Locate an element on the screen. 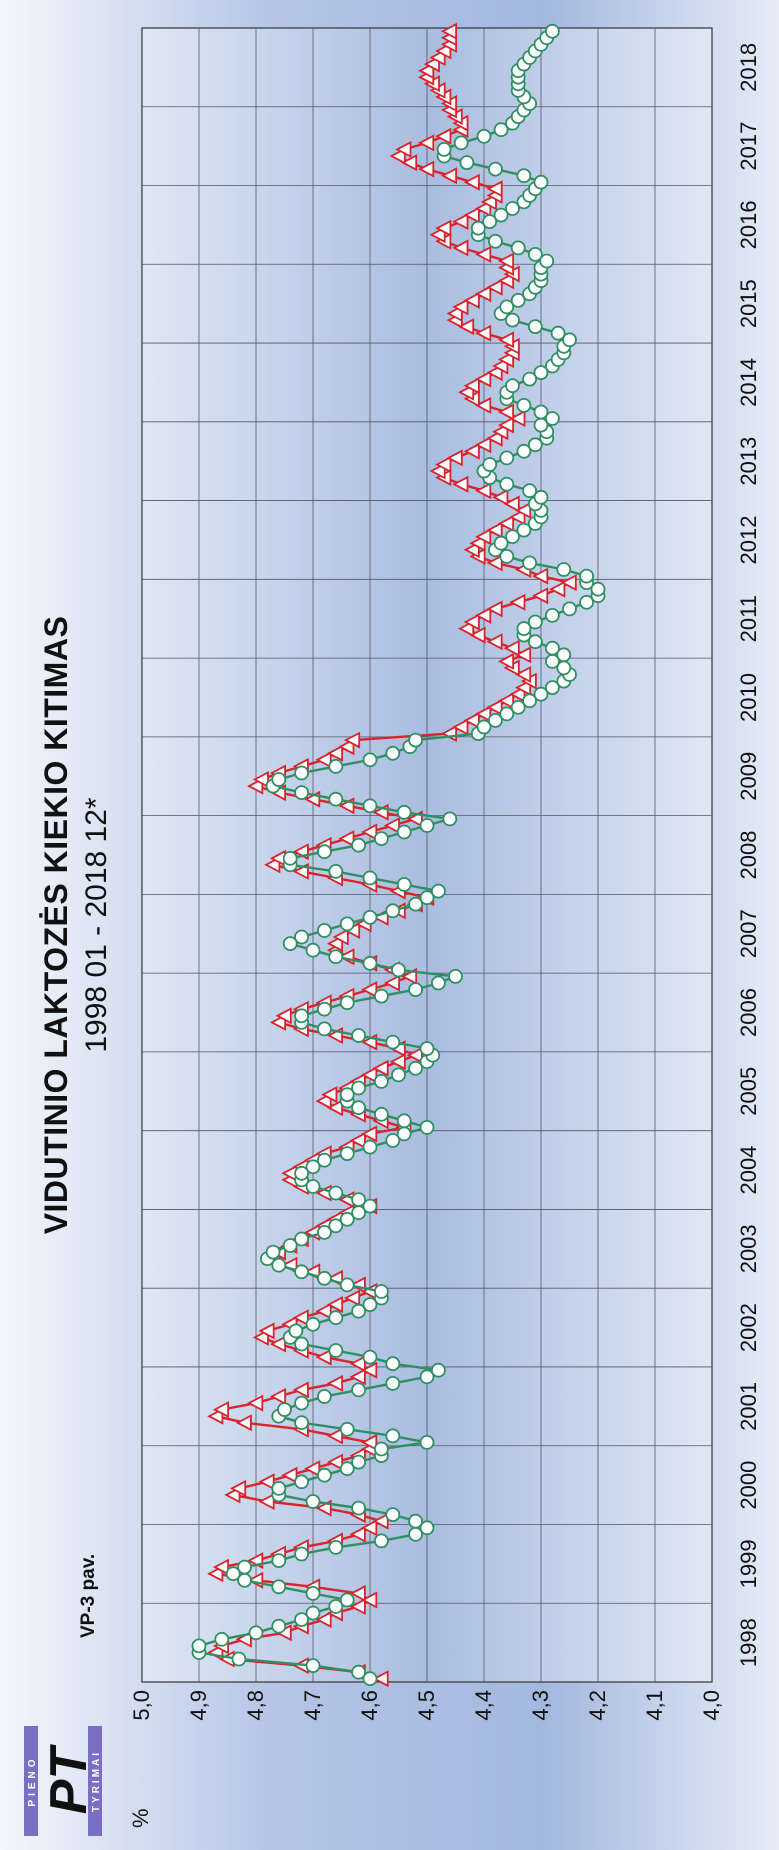 This screenshot has height=1850, width=779. x-tick-label: 1999 is located at coordinates (748, 1563).